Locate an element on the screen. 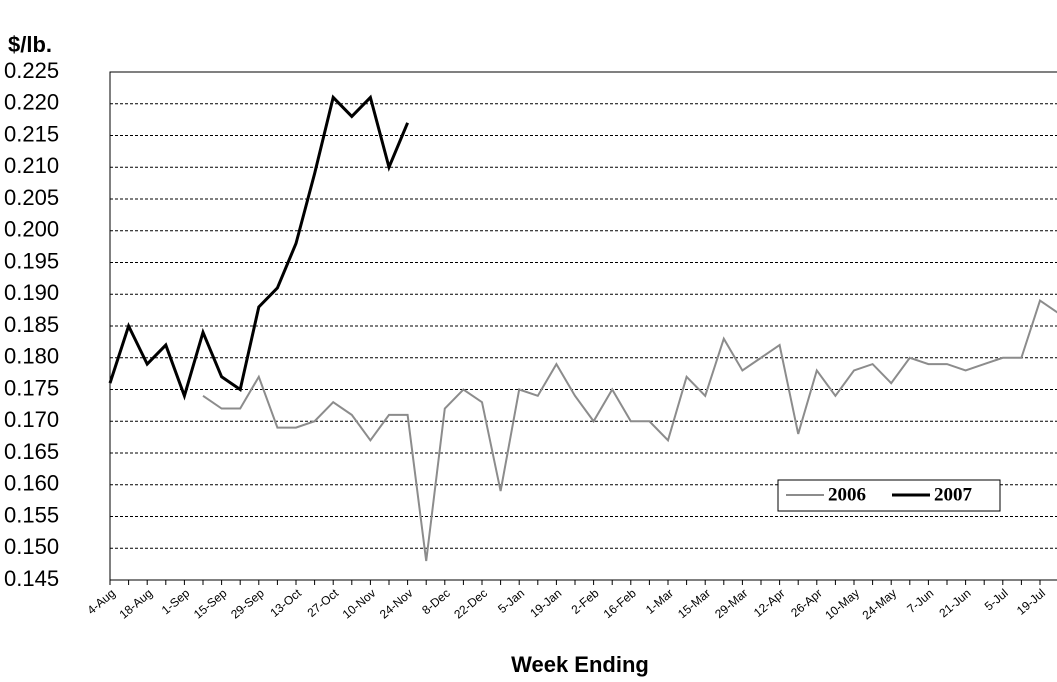 The height and width of the screenshot is (682, 1057). series-line is located at coordinates (258, 247).